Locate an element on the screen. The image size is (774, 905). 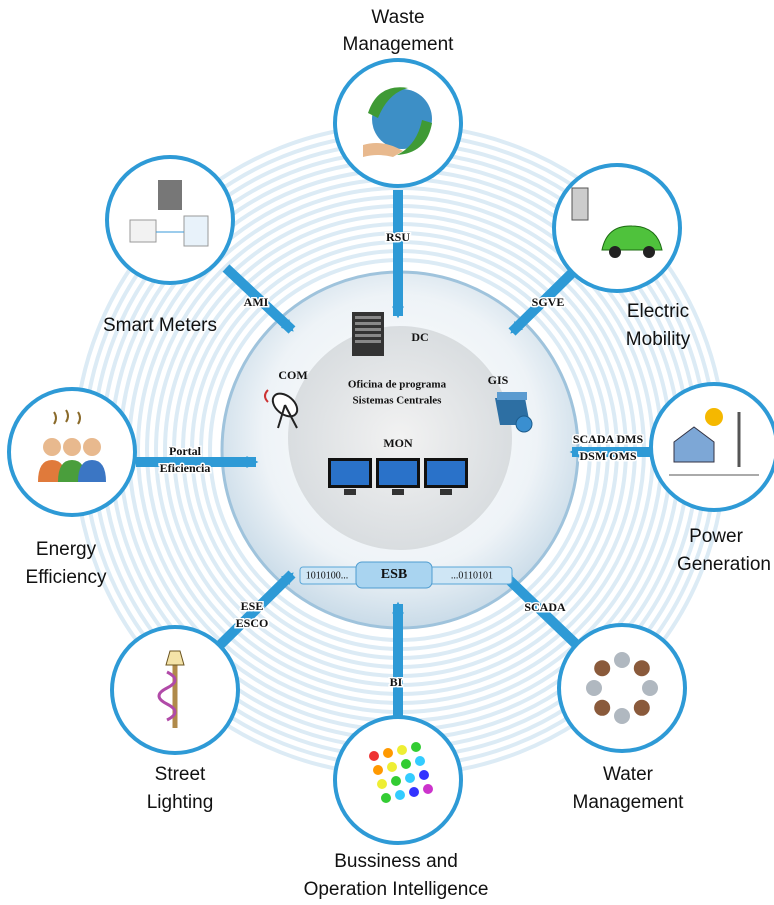
gis-icon is located at coordinates (514, 412).